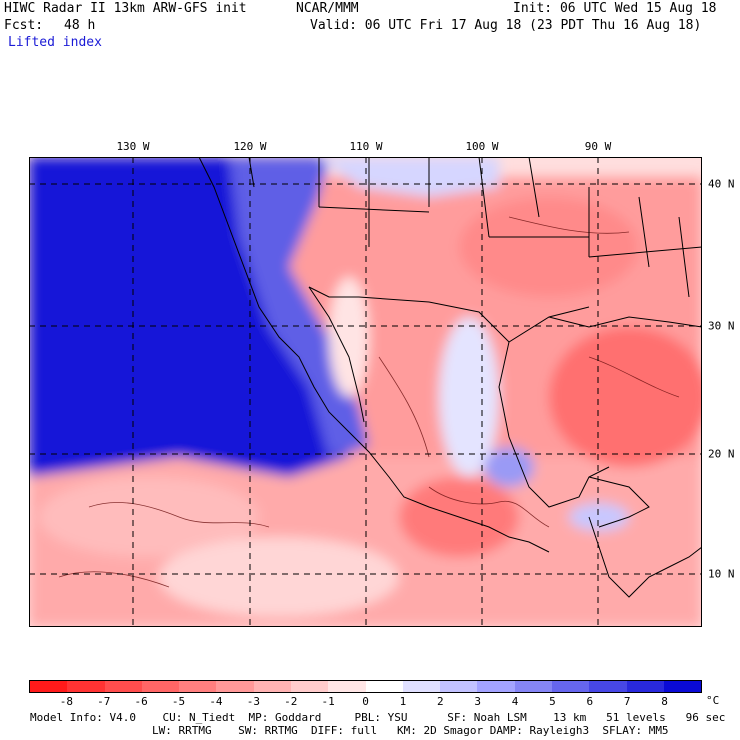 The image size is (740, 740). What do you see at coordinates (554, 424) in the screenshot?
I see `gulf-coastline` at bounding box center [554, 424].